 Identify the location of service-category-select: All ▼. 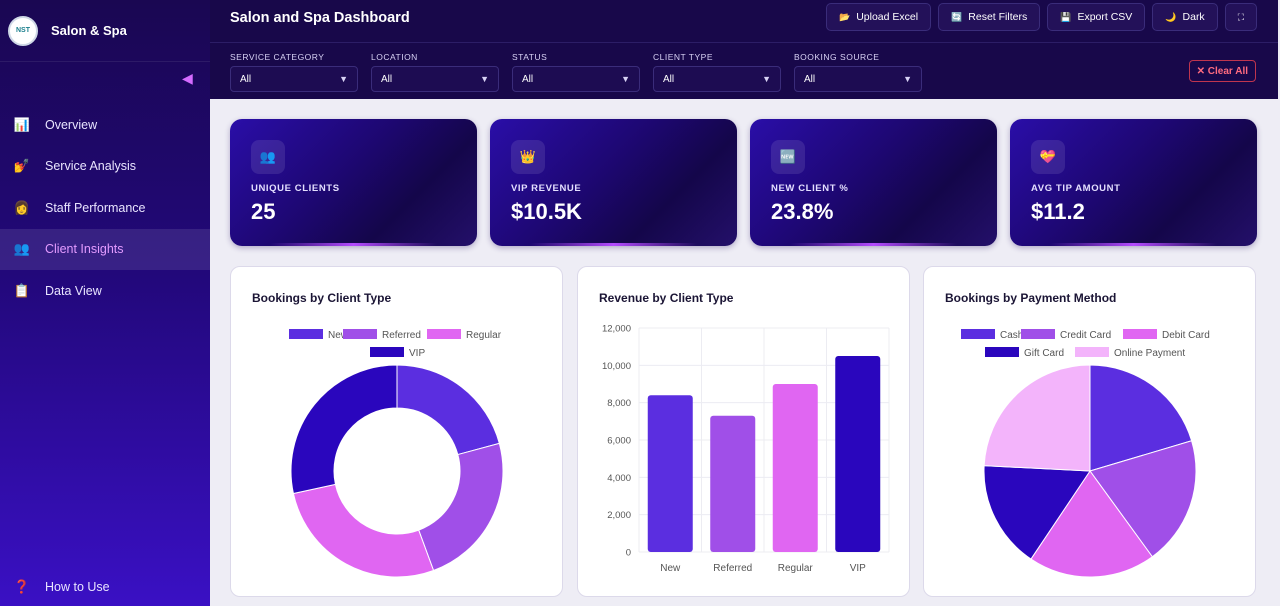
(294, 79).